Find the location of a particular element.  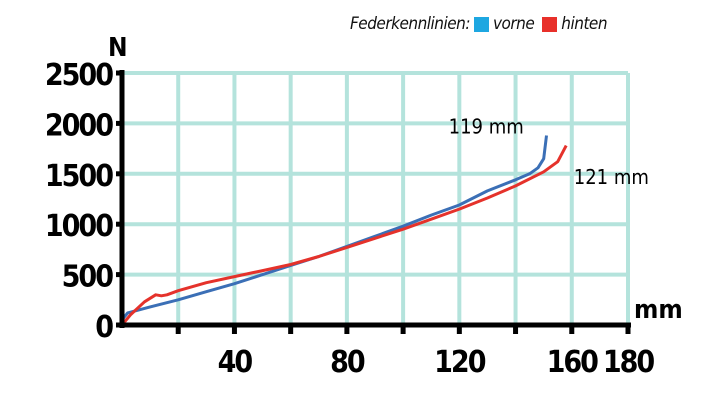

legend-swatch-vorne is located at coordinates (481, 24).